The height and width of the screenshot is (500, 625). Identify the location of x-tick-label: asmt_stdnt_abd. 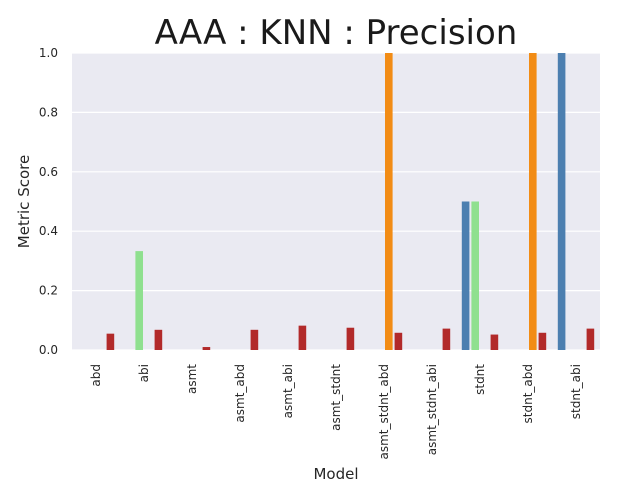
(384, 411).